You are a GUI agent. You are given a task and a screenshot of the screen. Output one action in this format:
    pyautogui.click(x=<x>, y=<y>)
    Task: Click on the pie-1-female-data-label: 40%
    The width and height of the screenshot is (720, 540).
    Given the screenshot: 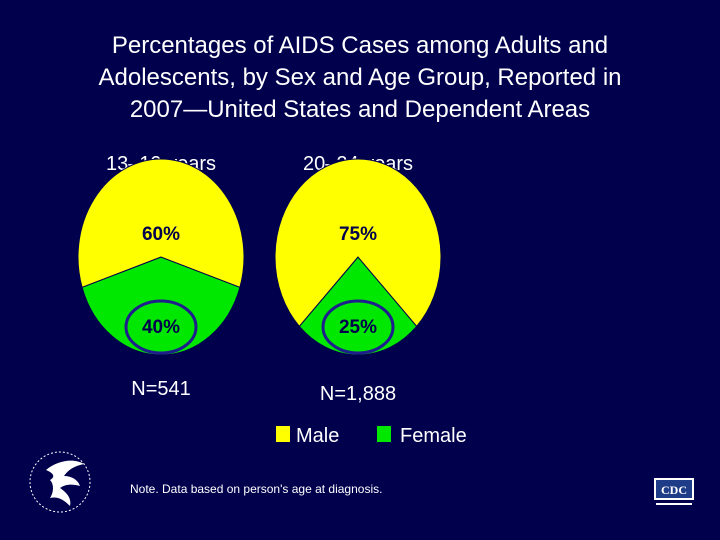 What is the action you would take?
    pyautogui.click(x=161, y=327)
    